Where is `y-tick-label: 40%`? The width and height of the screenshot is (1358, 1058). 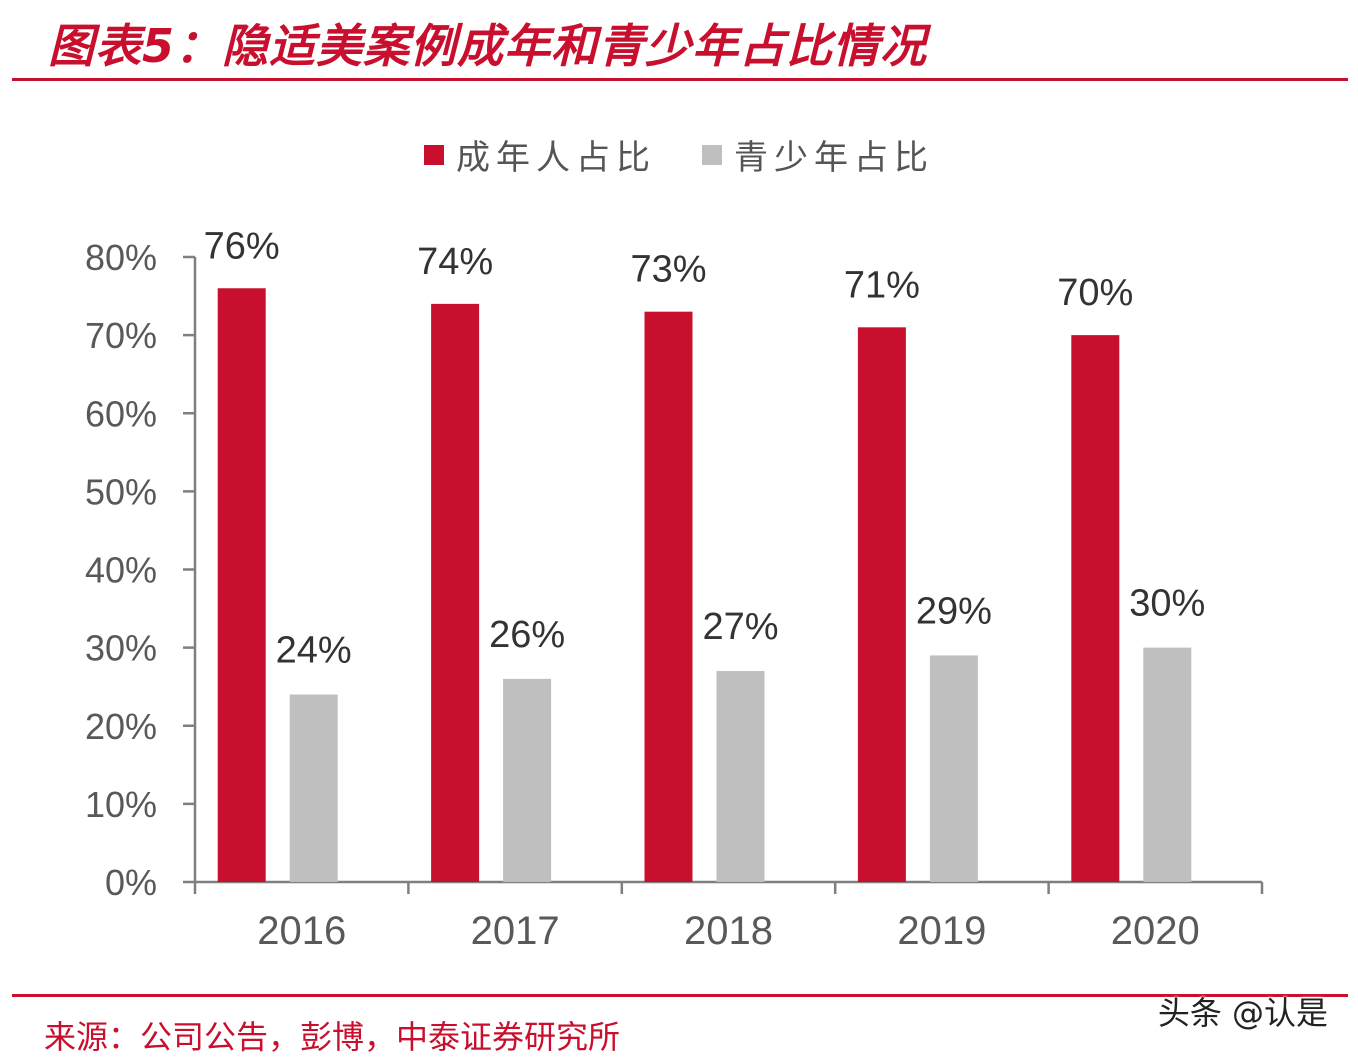
y-tick-label: 40% is located at coordinates (121, 570).